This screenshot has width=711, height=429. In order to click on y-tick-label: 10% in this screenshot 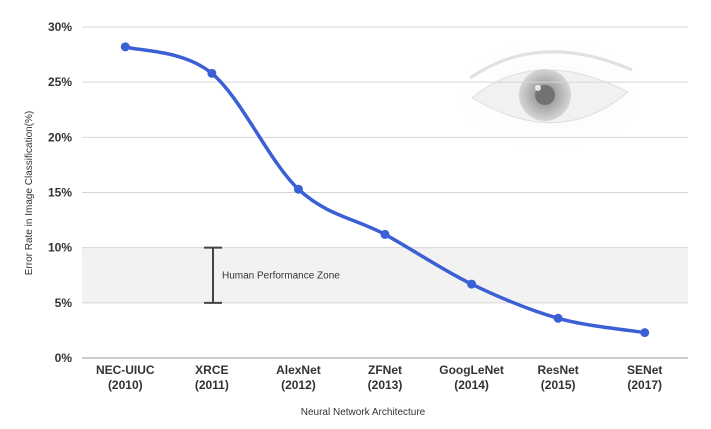, I will do `click(60, 248)`.